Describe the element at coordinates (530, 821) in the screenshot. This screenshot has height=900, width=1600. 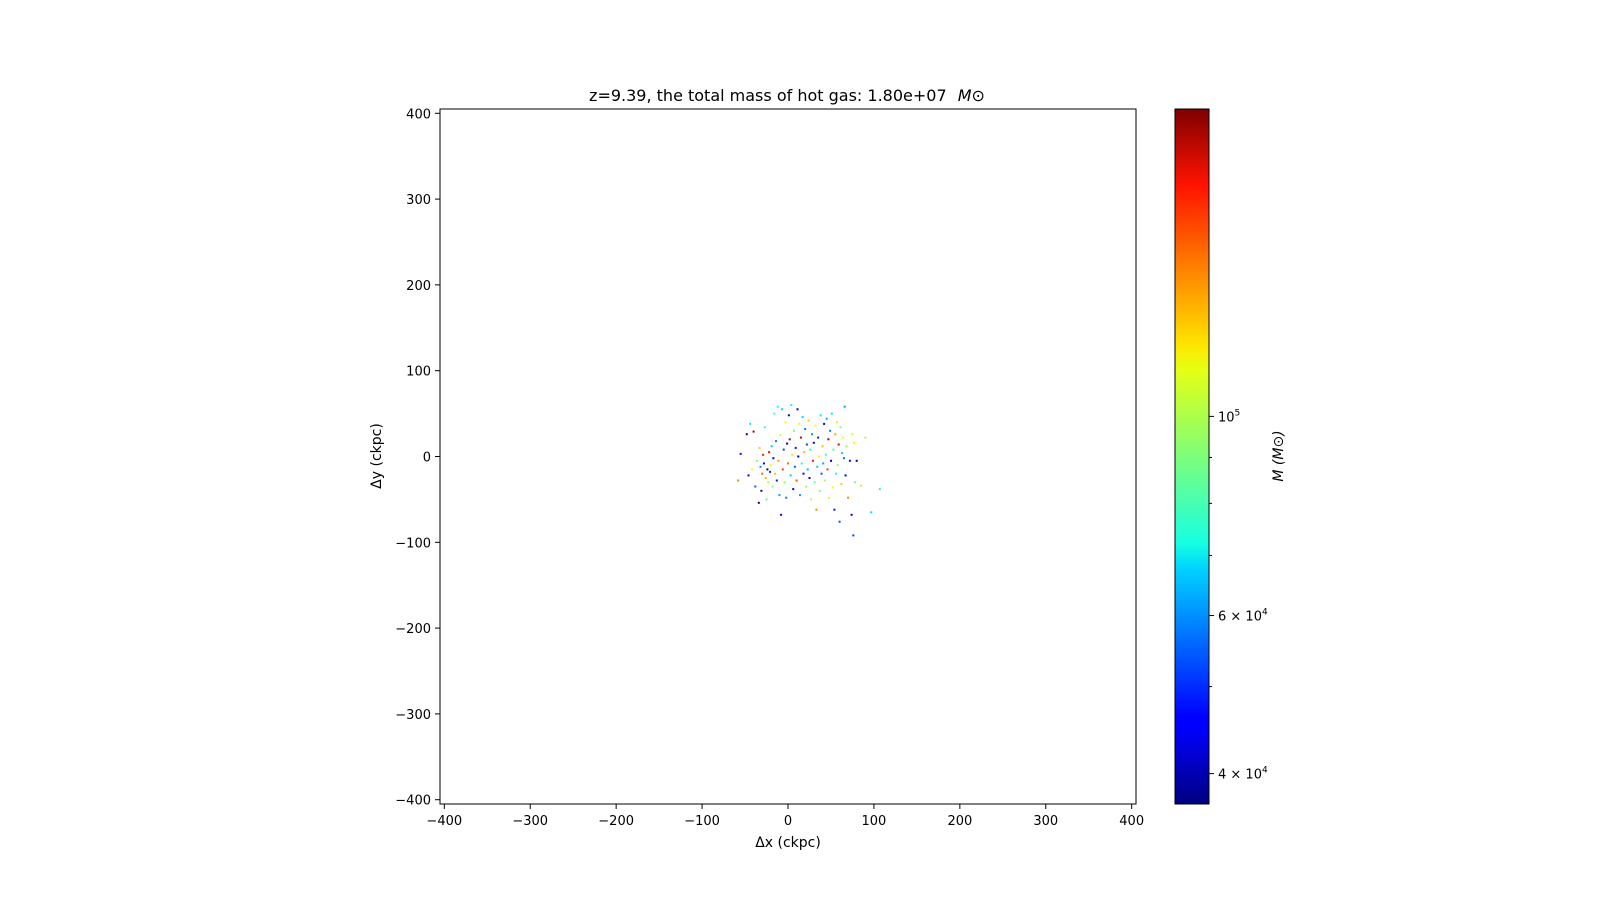
I see `x-tick-label: −300` at that location.